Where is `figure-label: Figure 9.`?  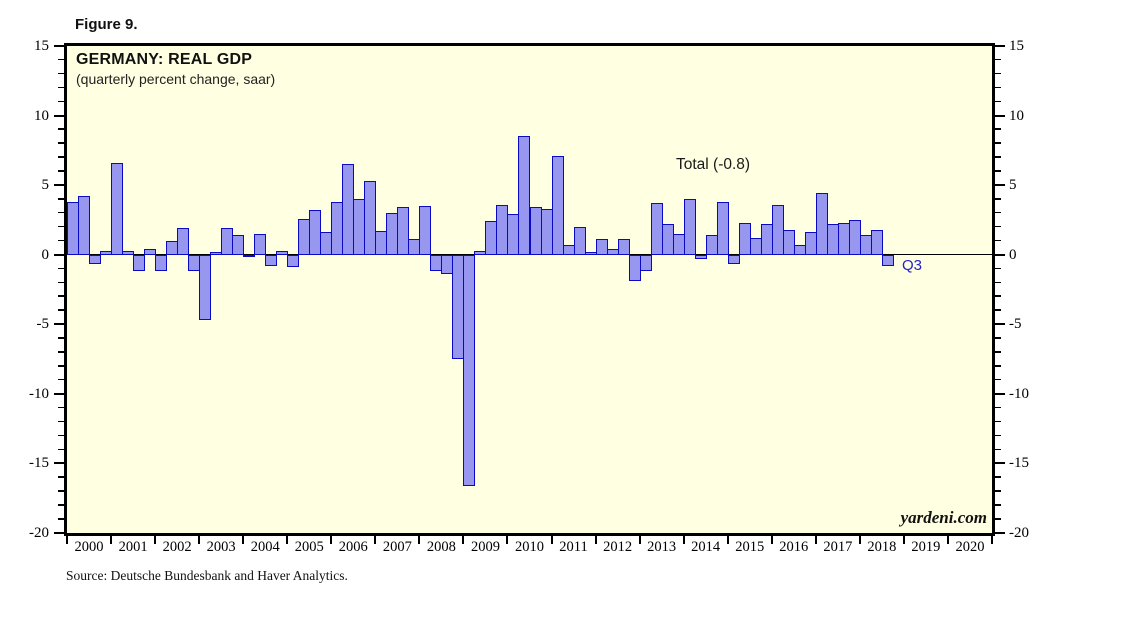 figure-label: Figure 9. is located at coordinates (106, 24).